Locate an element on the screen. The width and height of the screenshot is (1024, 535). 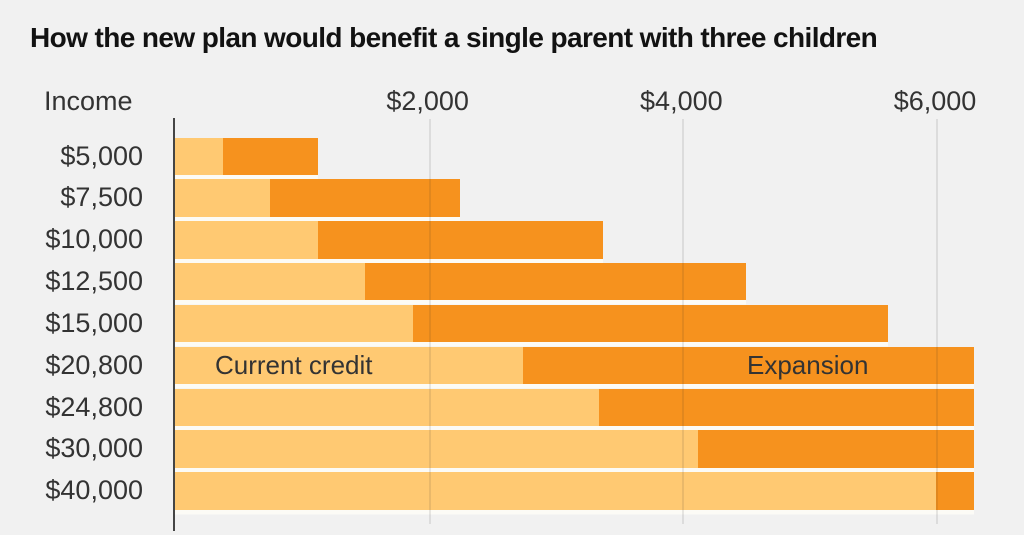
income-label: $12,500 is located at coordinates (94, 281).